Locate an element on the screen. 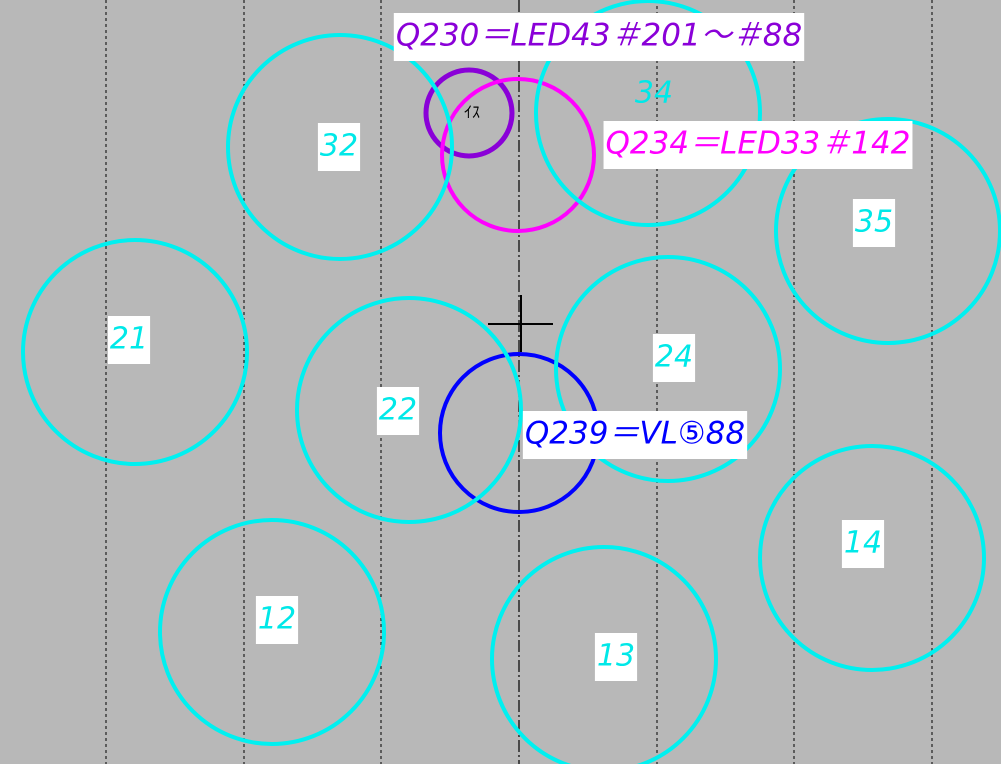  label: 24 is located at coordinates (674, 357).